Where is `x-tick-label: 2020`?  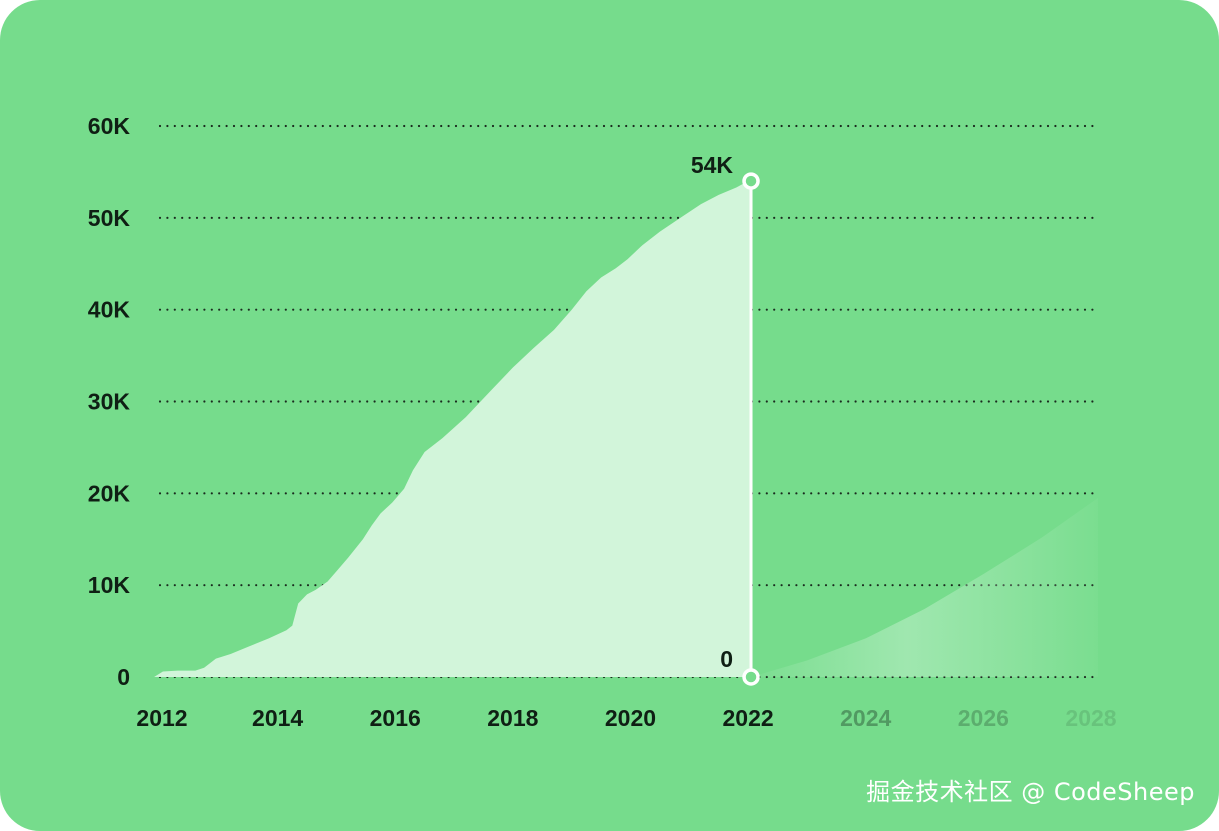
x-tick-label: 2020 is located at coordinates (630, 718).